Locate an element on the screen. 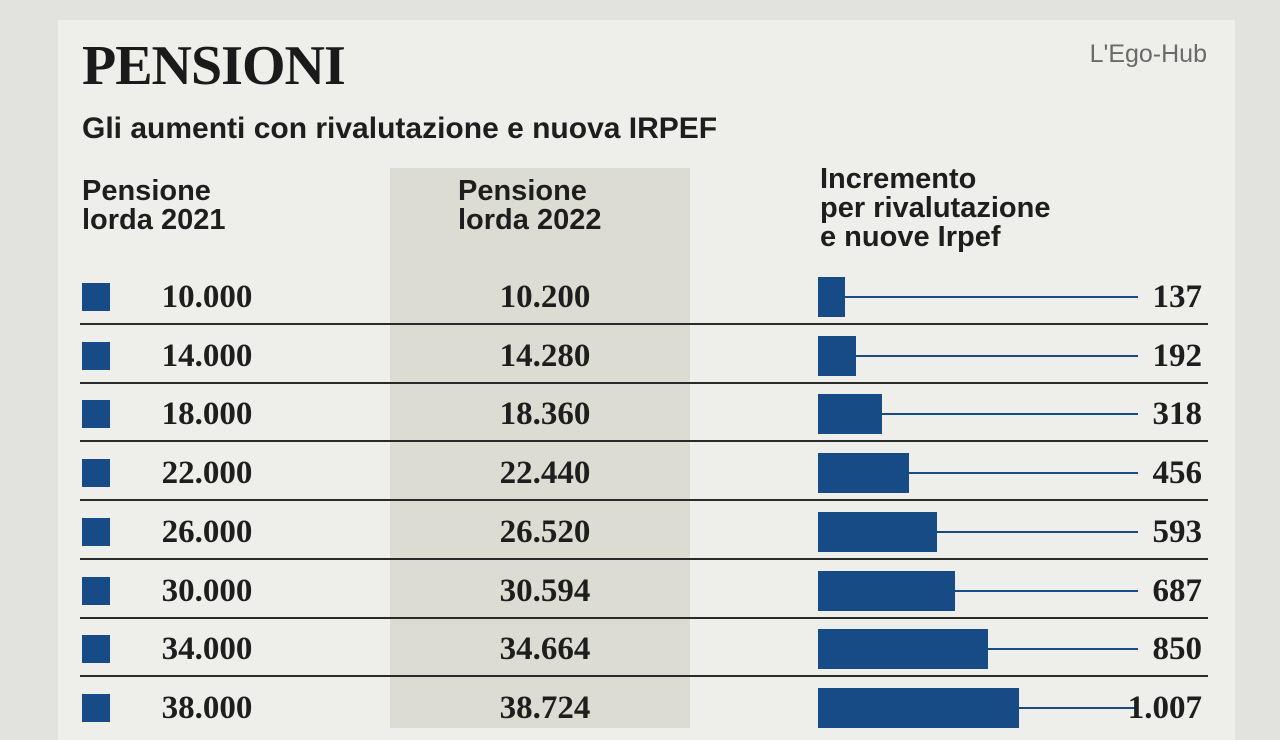  pension-2022: 38.724 is located at coordinates (545, 707).